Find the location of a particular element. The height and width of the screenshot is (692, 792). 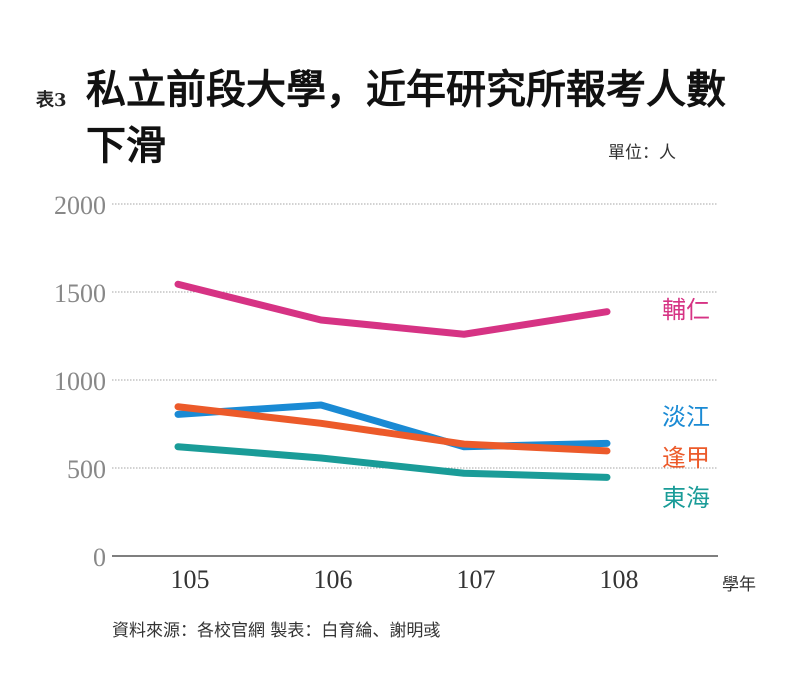

unit-label: 單位：人 is located at coordinates (642, 153).